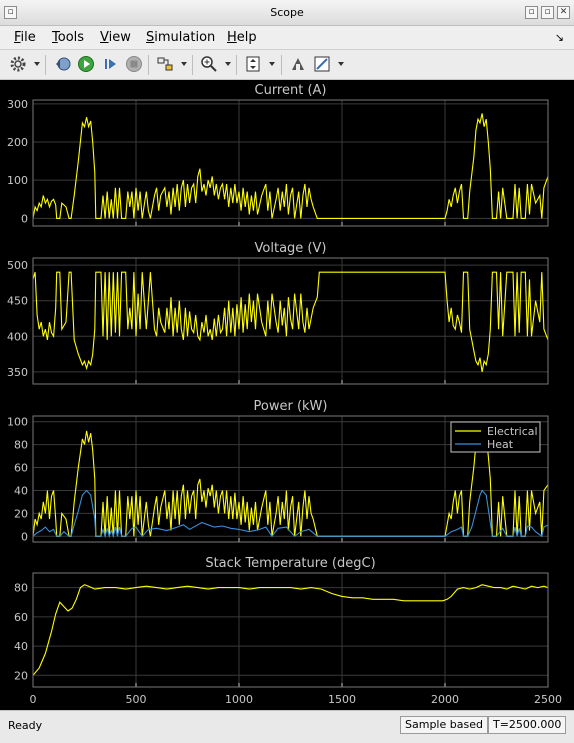  Describe the element at coordinates (17, 336) in the screenshot. I see `voltage-ytick-label: 400` at that location.